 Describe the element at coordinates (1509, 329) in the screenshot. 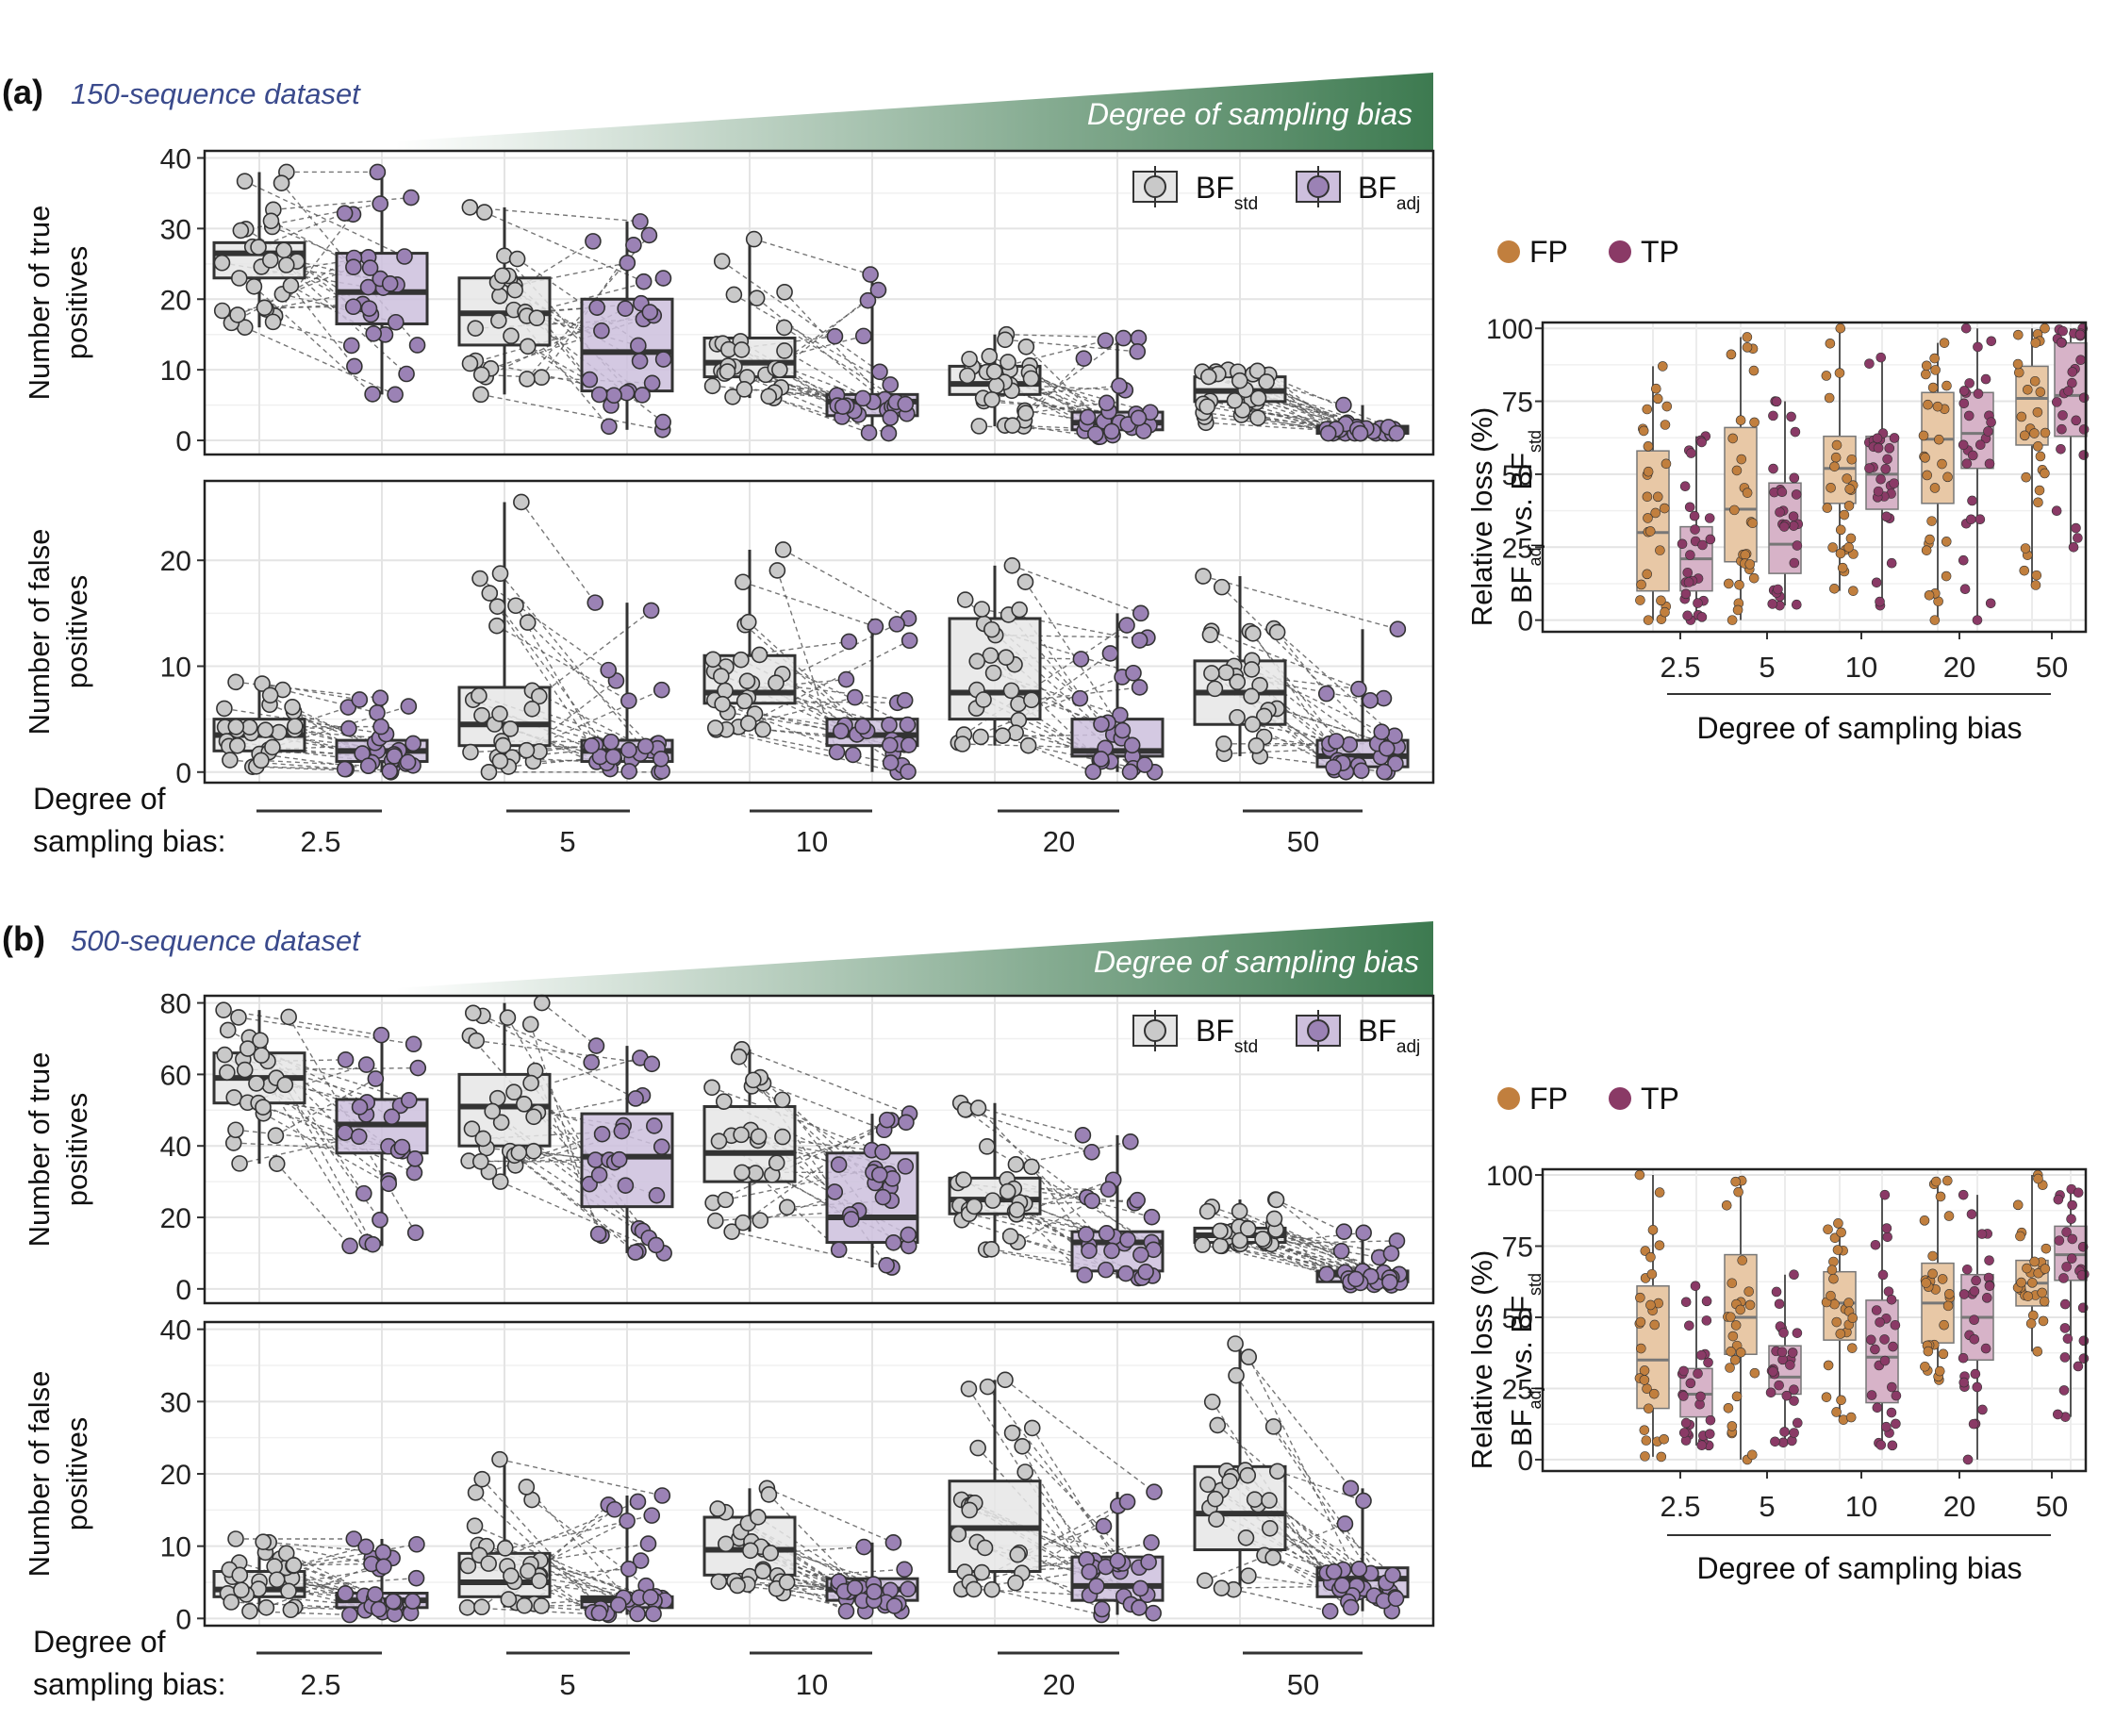

I see `y-tick-label: 100` at that location.